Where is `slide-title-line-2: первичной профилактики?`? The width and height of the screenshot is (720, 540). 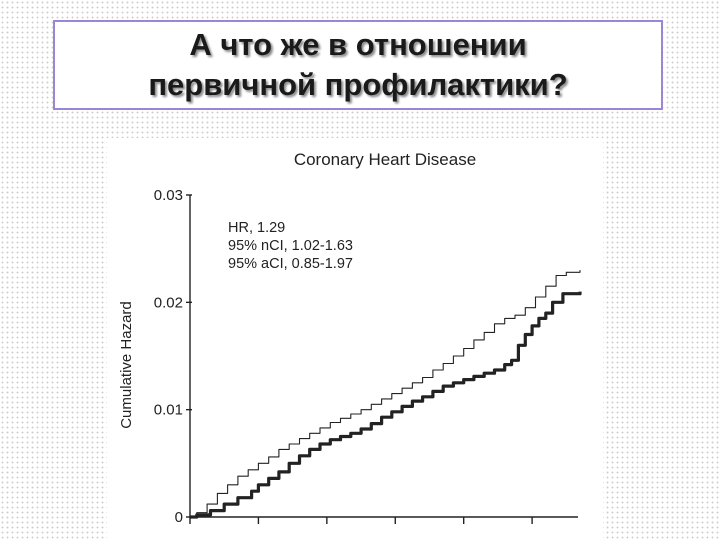
slide-title-line-2: первичной профилактики? is located at coordinates (358, 84).